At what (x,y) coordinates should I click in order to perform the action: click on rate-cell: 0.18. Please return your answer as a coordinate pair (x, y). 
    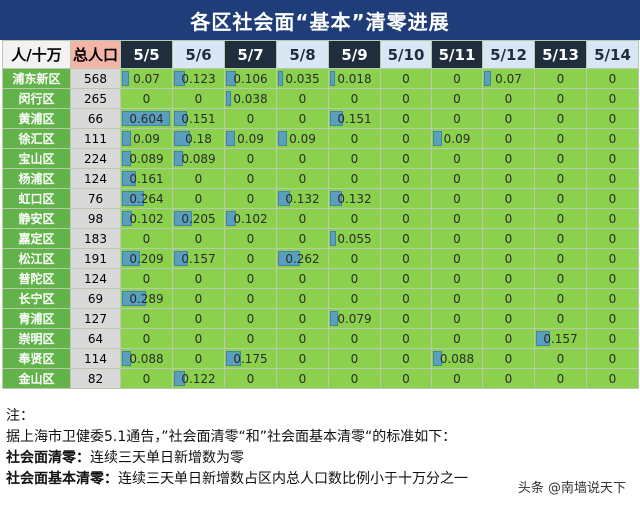
    Looking at the image, I should click on (198, 138).